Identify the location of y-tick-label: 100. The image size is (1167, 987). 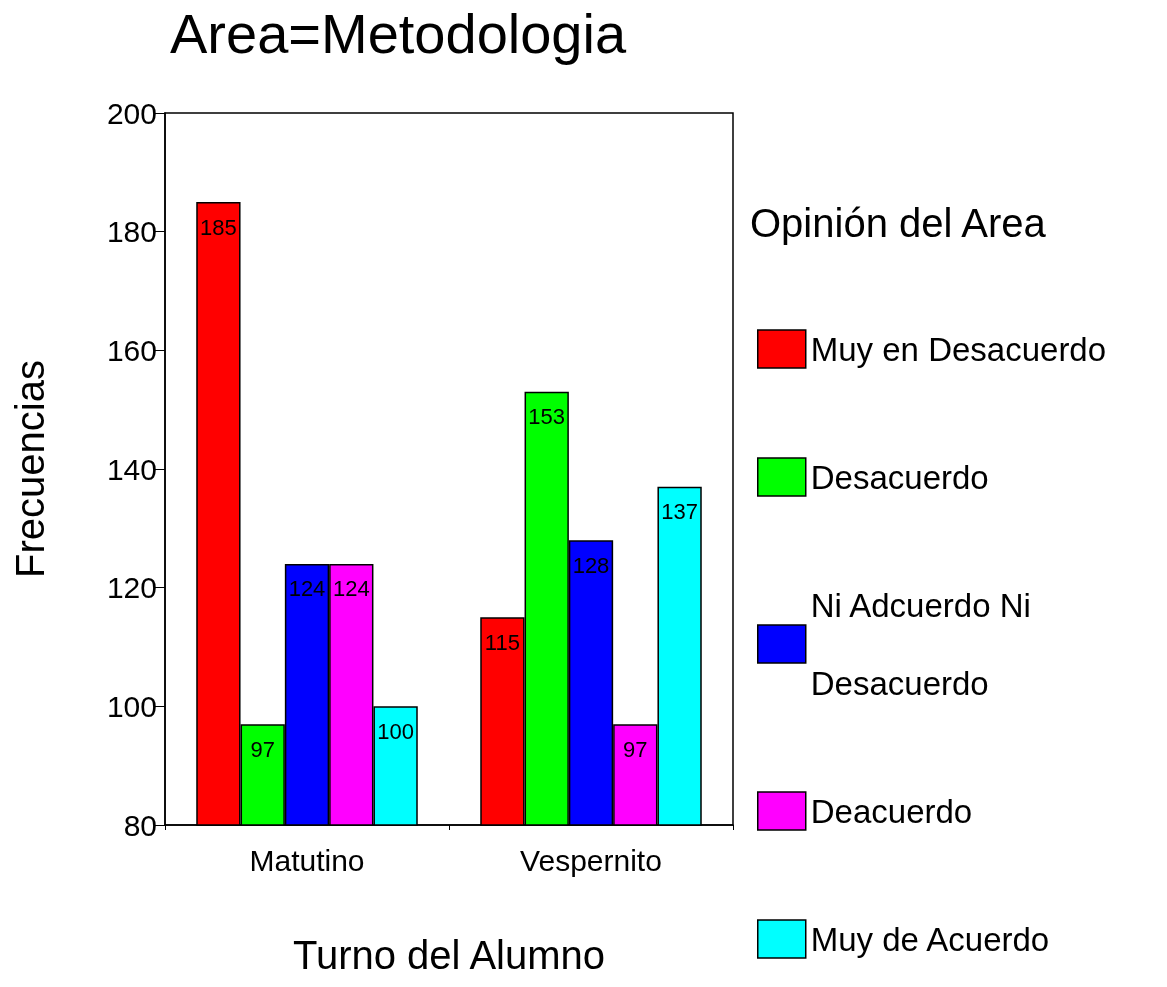
(131, 706).